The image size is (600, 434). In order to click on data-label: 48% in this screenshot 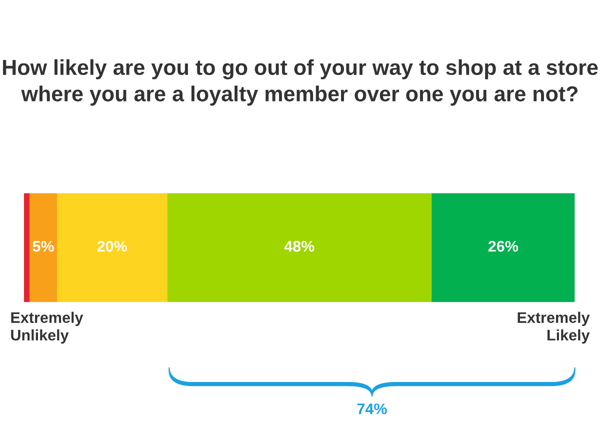, I will do `click(299, 246)`.